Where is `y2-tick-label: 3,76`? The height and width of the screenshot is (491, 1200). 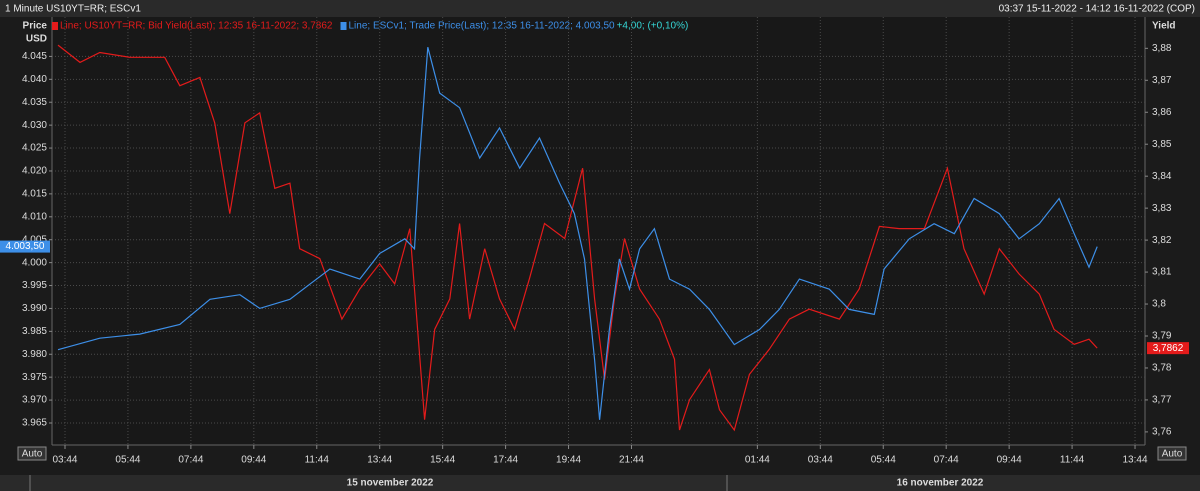 y2-tick-label: 3,76 is located at coordinates (1162, 432).